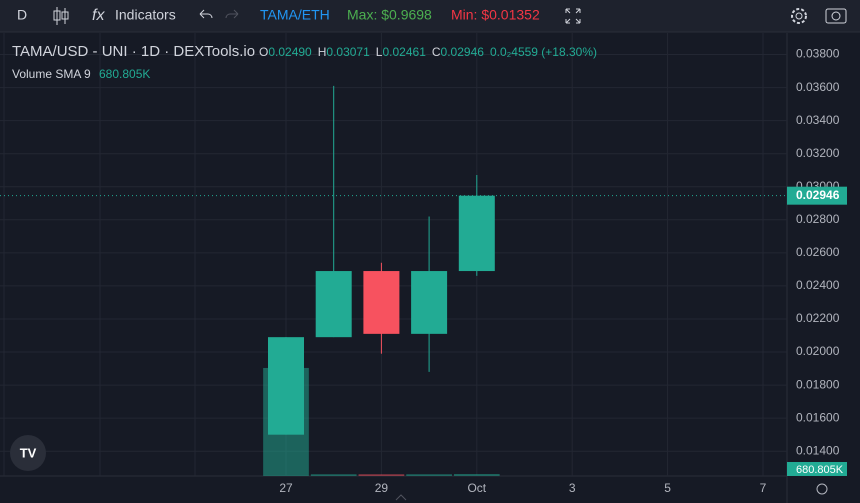 Image resolution: width=860 pixels, height=503 pixels. What do you see at coordinates (818, 87) in the screenshot?
I see `y-tick-label: 0.03600` at bounding box center [818, 87].